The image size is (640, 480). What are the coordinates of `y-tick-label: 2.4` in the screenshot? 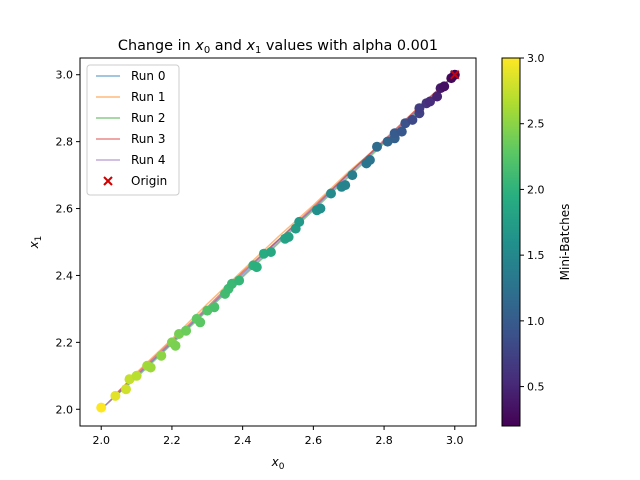 It's located at (65, 275).